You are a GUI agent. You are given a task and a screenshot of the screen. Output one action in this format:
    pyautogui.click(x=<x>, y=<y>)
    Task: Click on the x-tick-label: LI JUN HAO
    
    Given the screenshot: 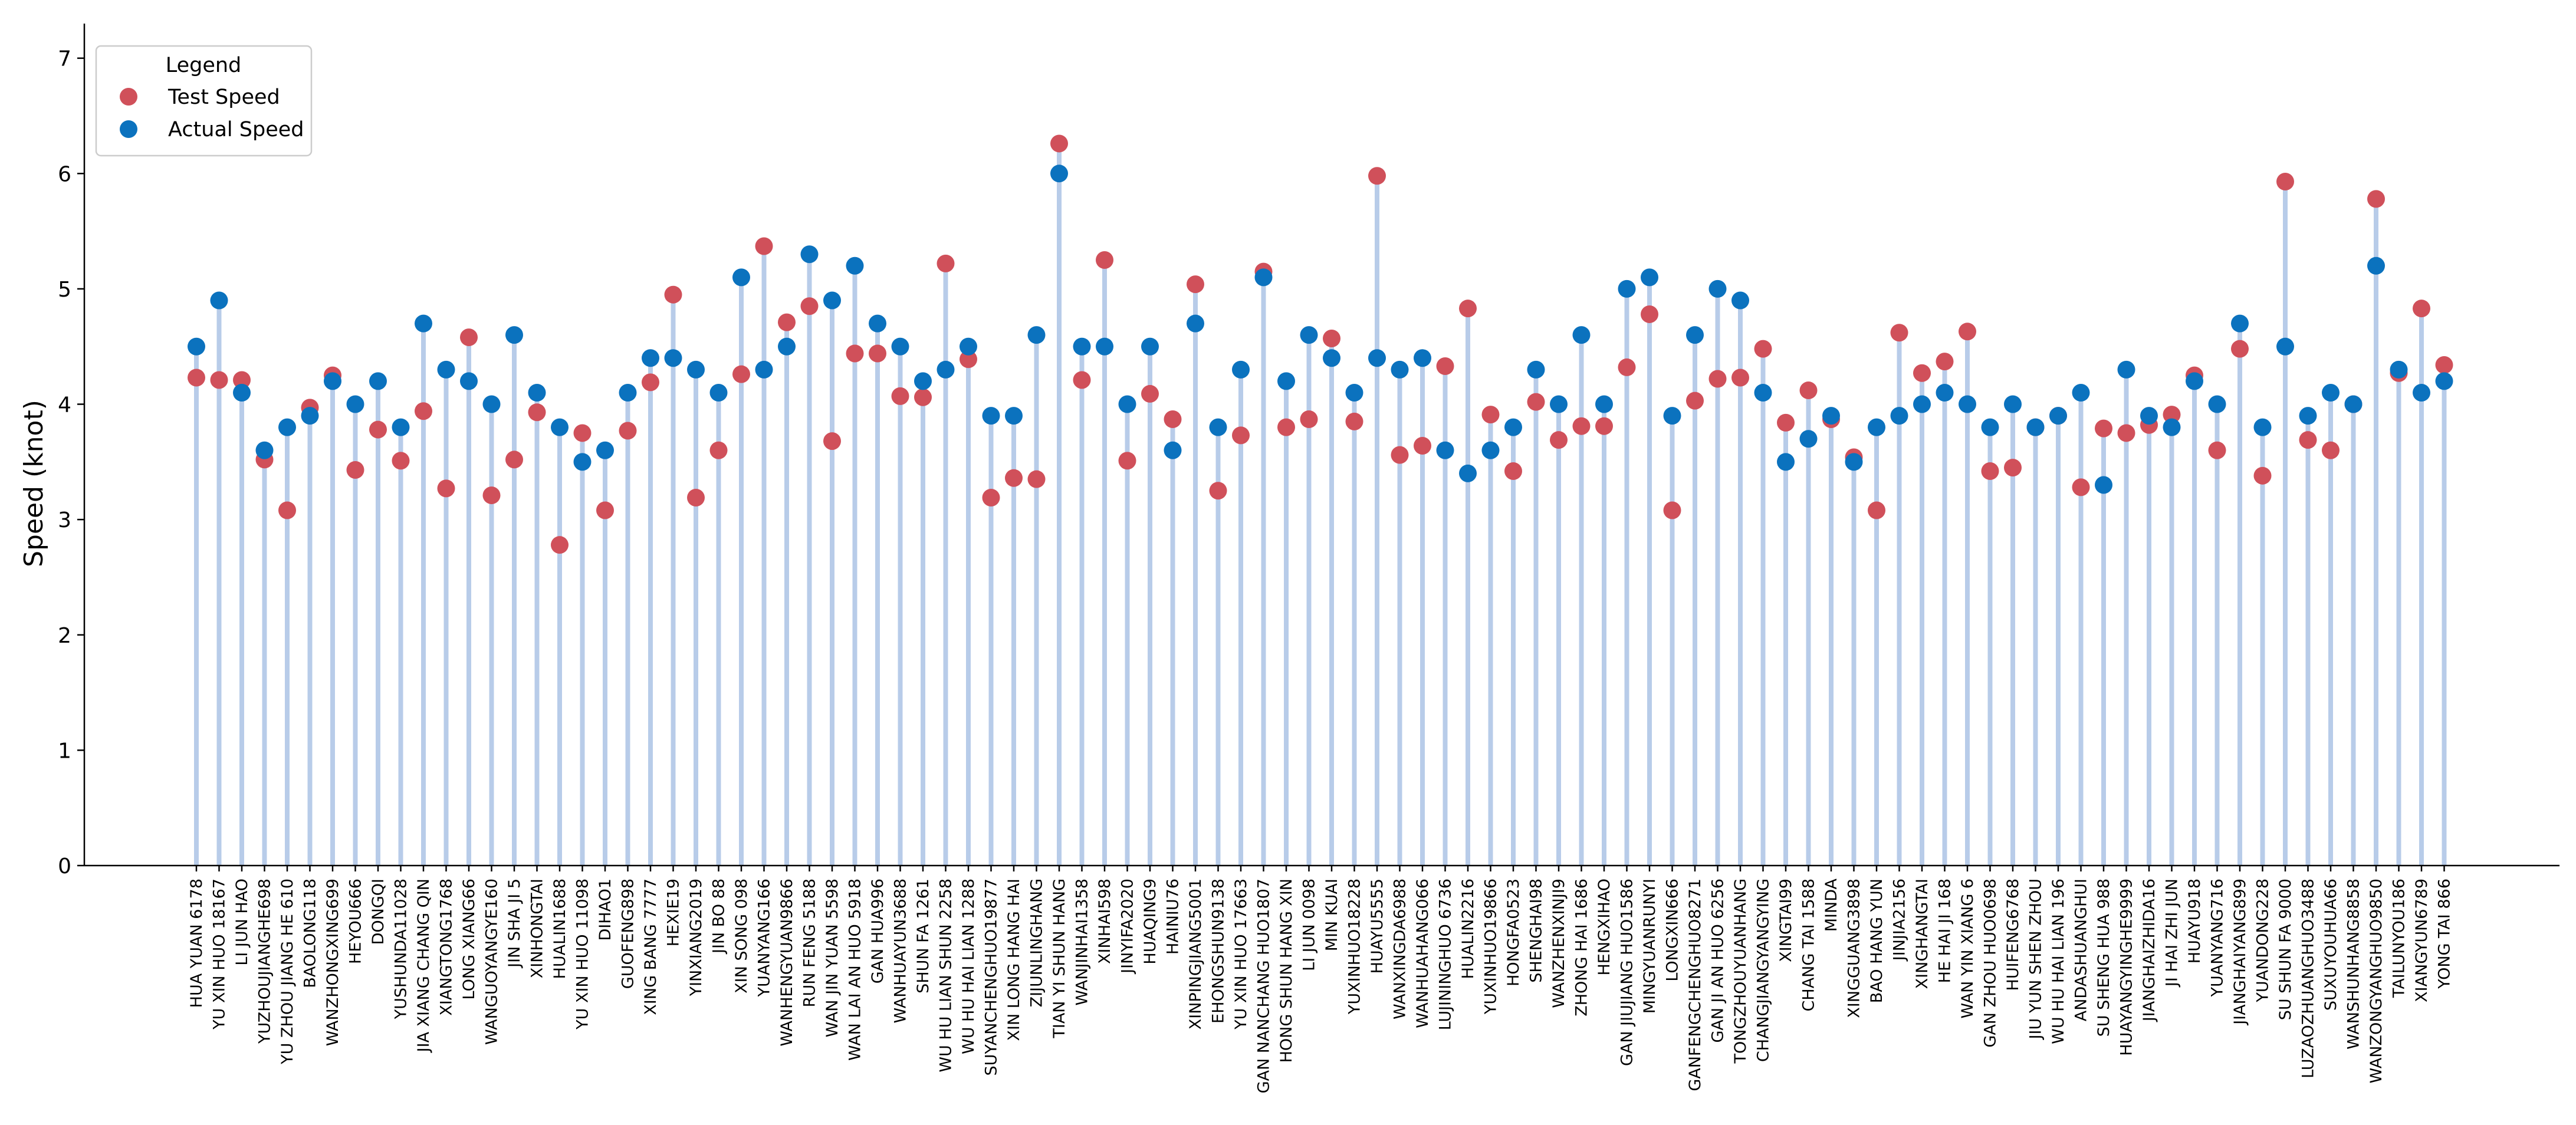 What is the action you would take?
    pyautogui.click(x=242, y=922)
    